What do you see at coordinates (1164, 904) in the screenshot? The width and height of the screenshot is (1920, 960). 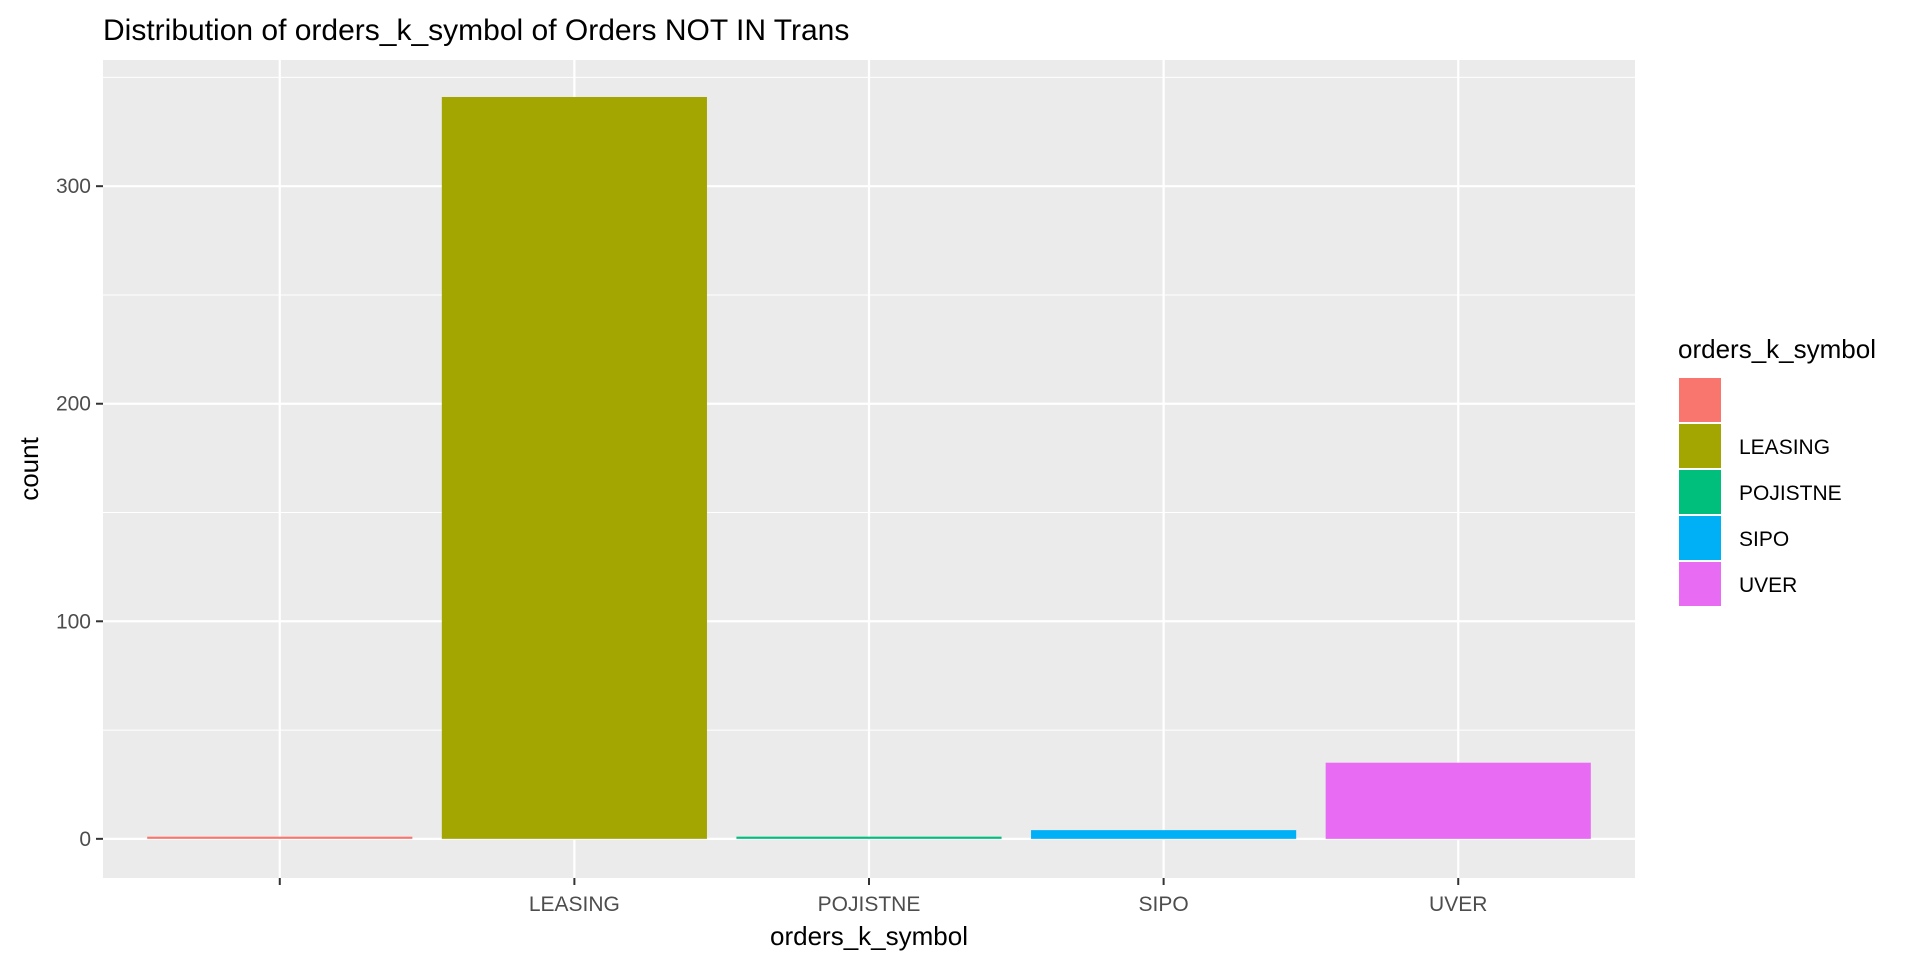 I see `x-tick-label: SIPO` at bounding box center [1164, 904].